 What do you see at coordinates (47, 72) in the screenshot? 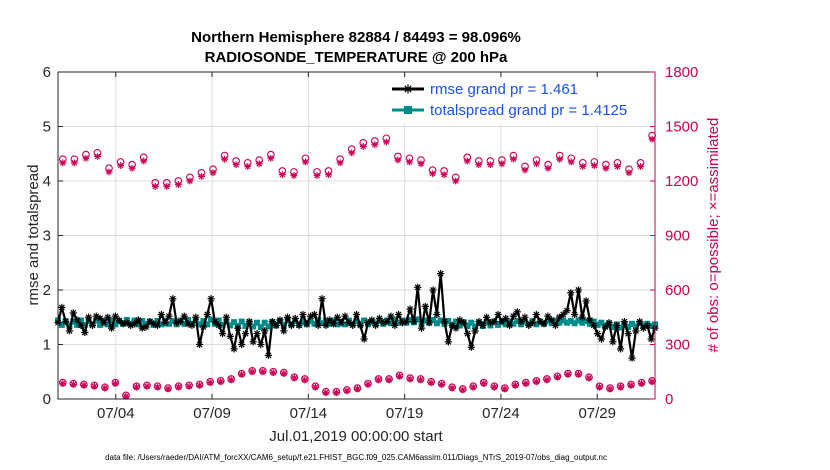
I see `left-y-tick-label: 6` at bounding box center [47, 72].